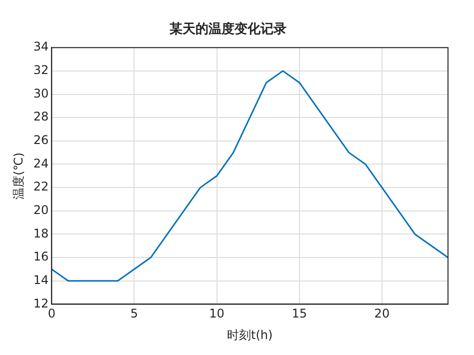 The image size is (474, 355). Describe the element at coordinates (41, 210) in the screenshot. I see `y-tick-label: 20` at that location.